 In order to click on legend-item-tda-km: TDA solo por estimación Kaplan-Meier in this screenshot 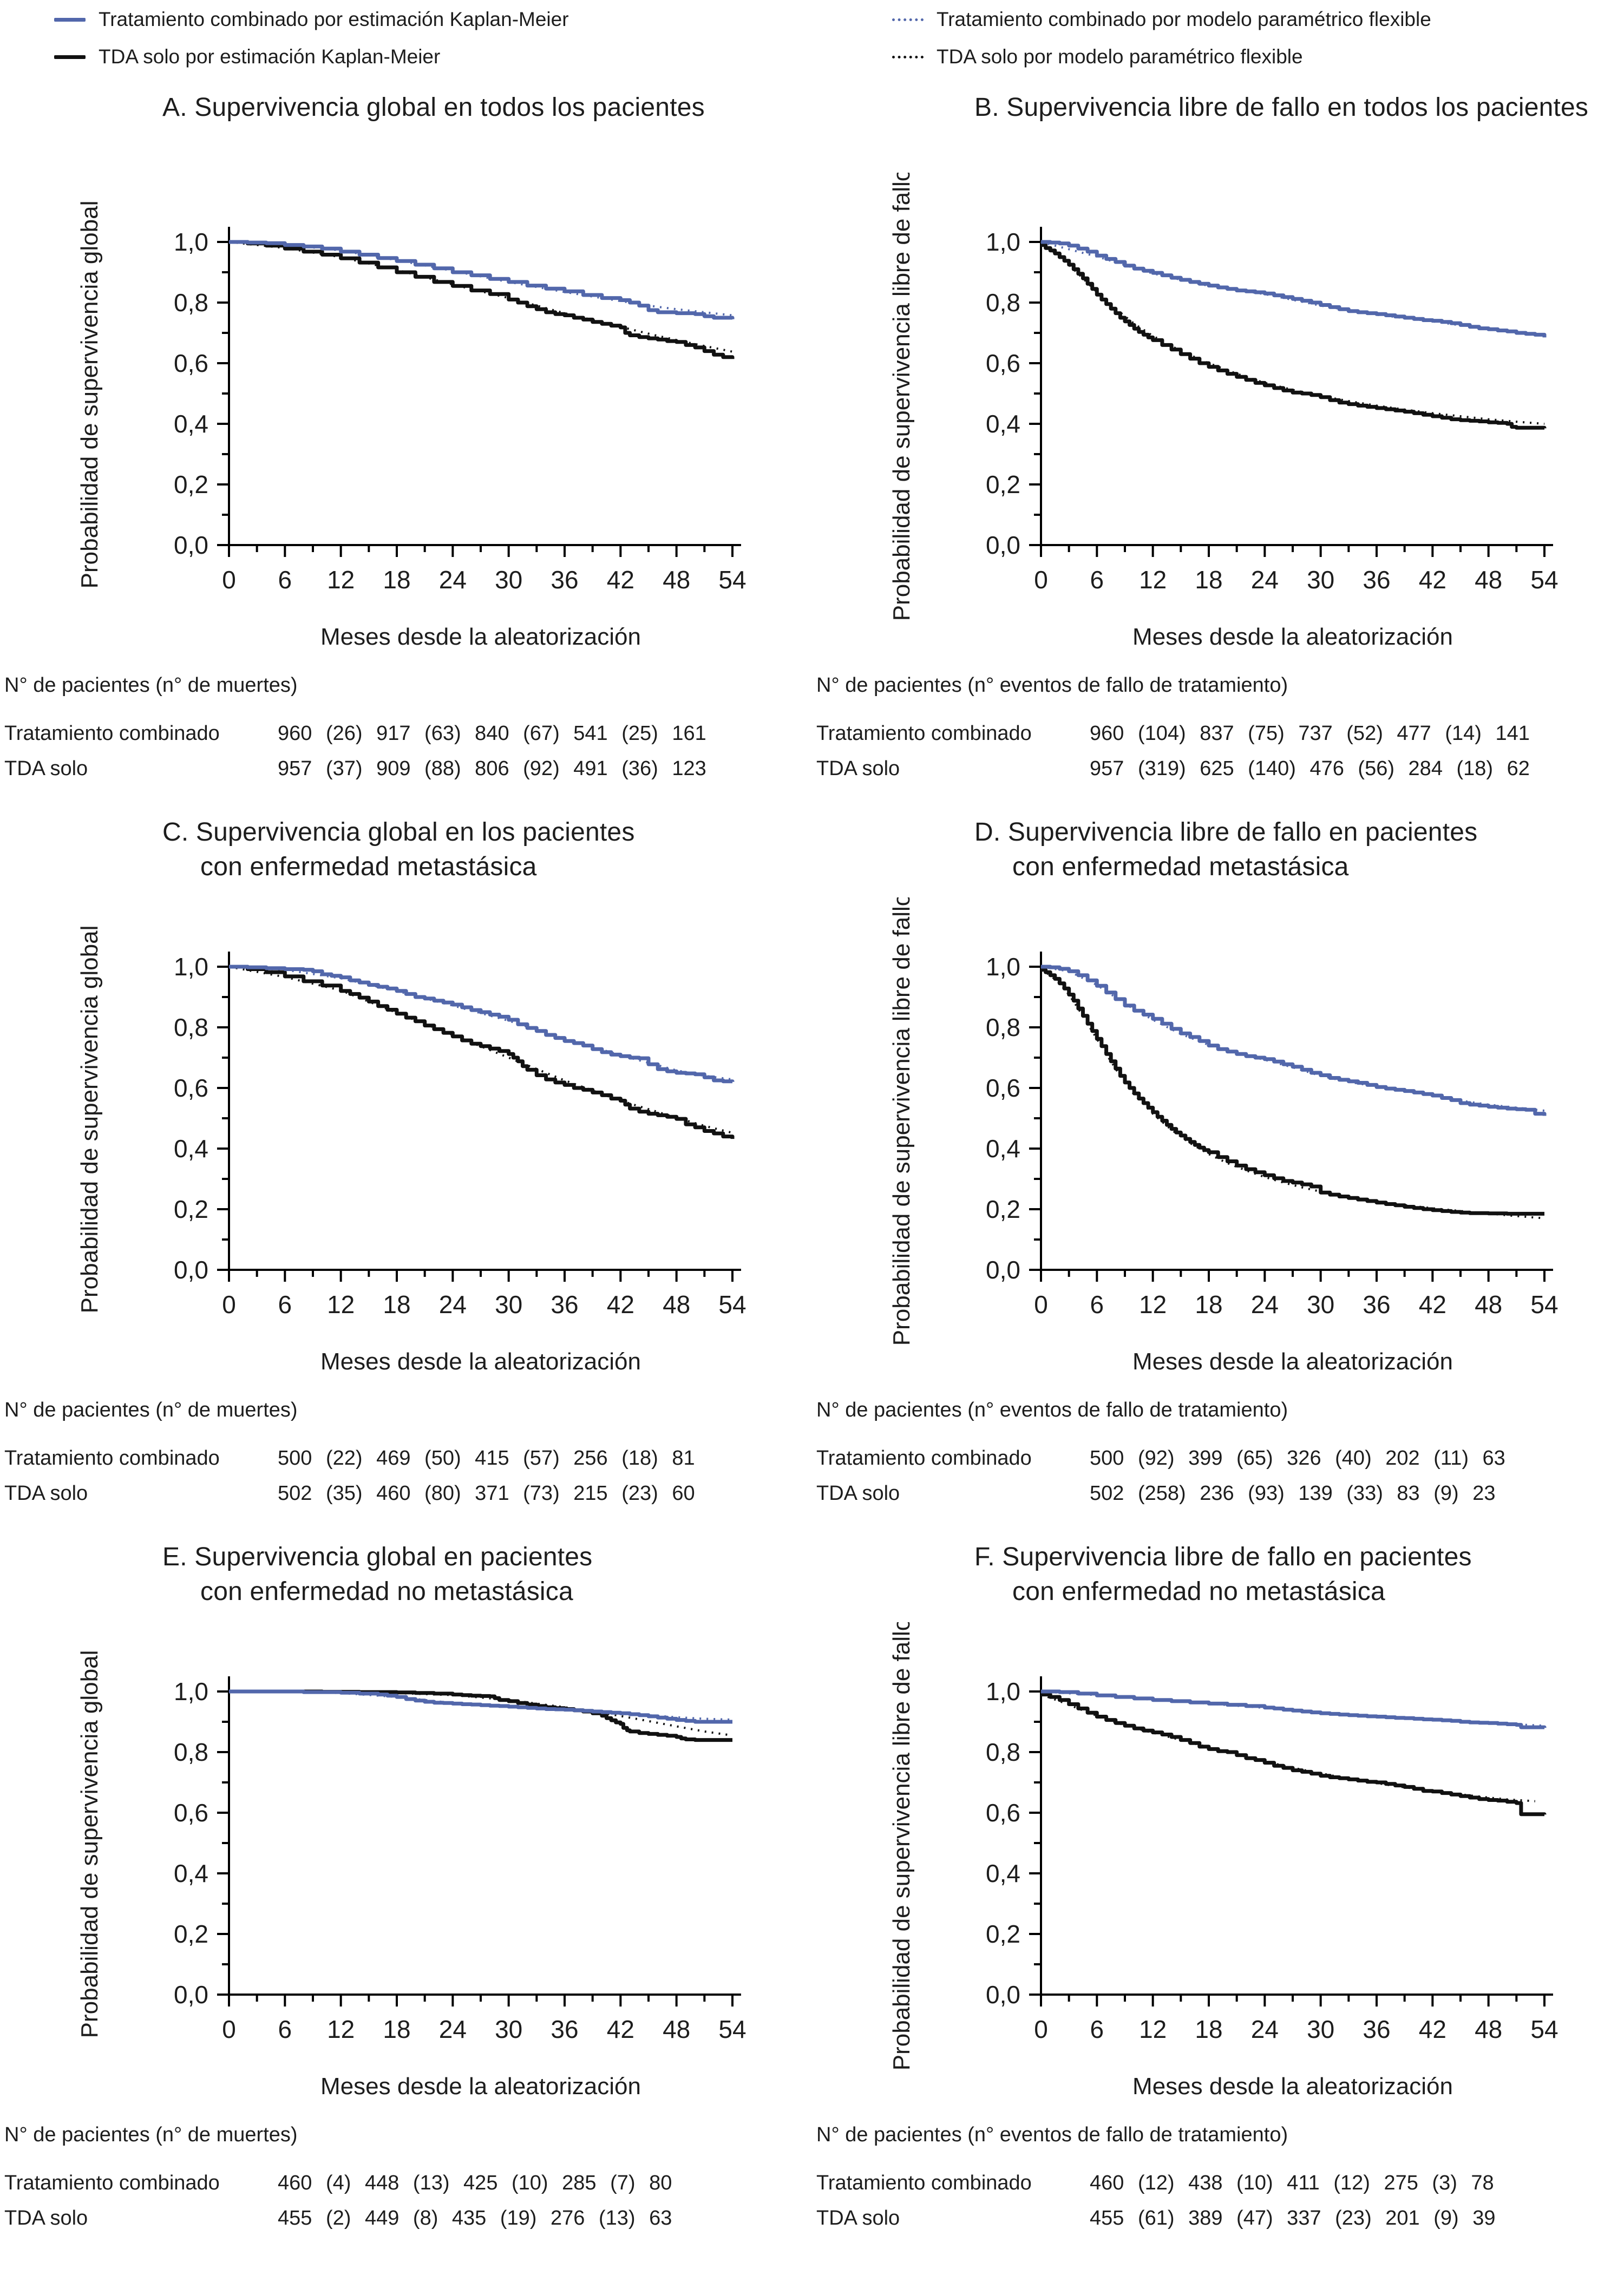, I will do `click(433, 56)`.